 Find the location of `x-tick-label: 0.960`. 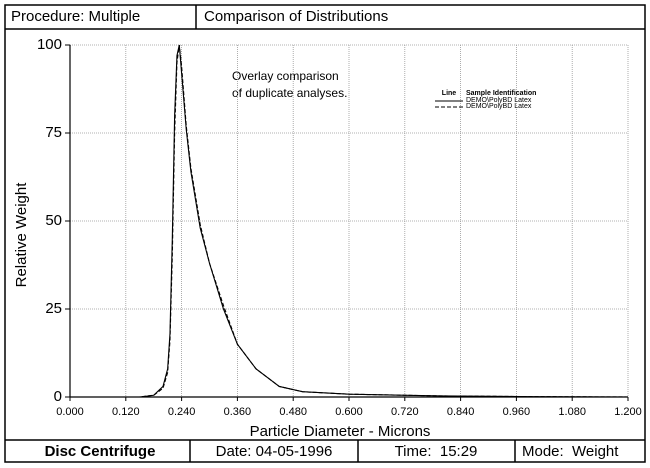

x-tick-label: 0.960 is located at coordinates (517, 412).